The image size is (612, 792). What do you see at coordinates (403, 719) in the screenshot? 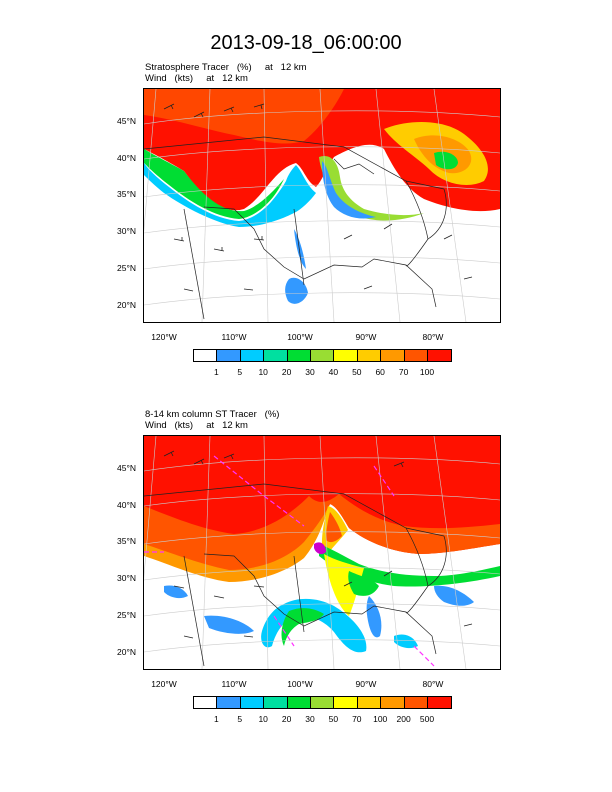
I see `colorbar-label: 200` at bounding box center [403, 719].